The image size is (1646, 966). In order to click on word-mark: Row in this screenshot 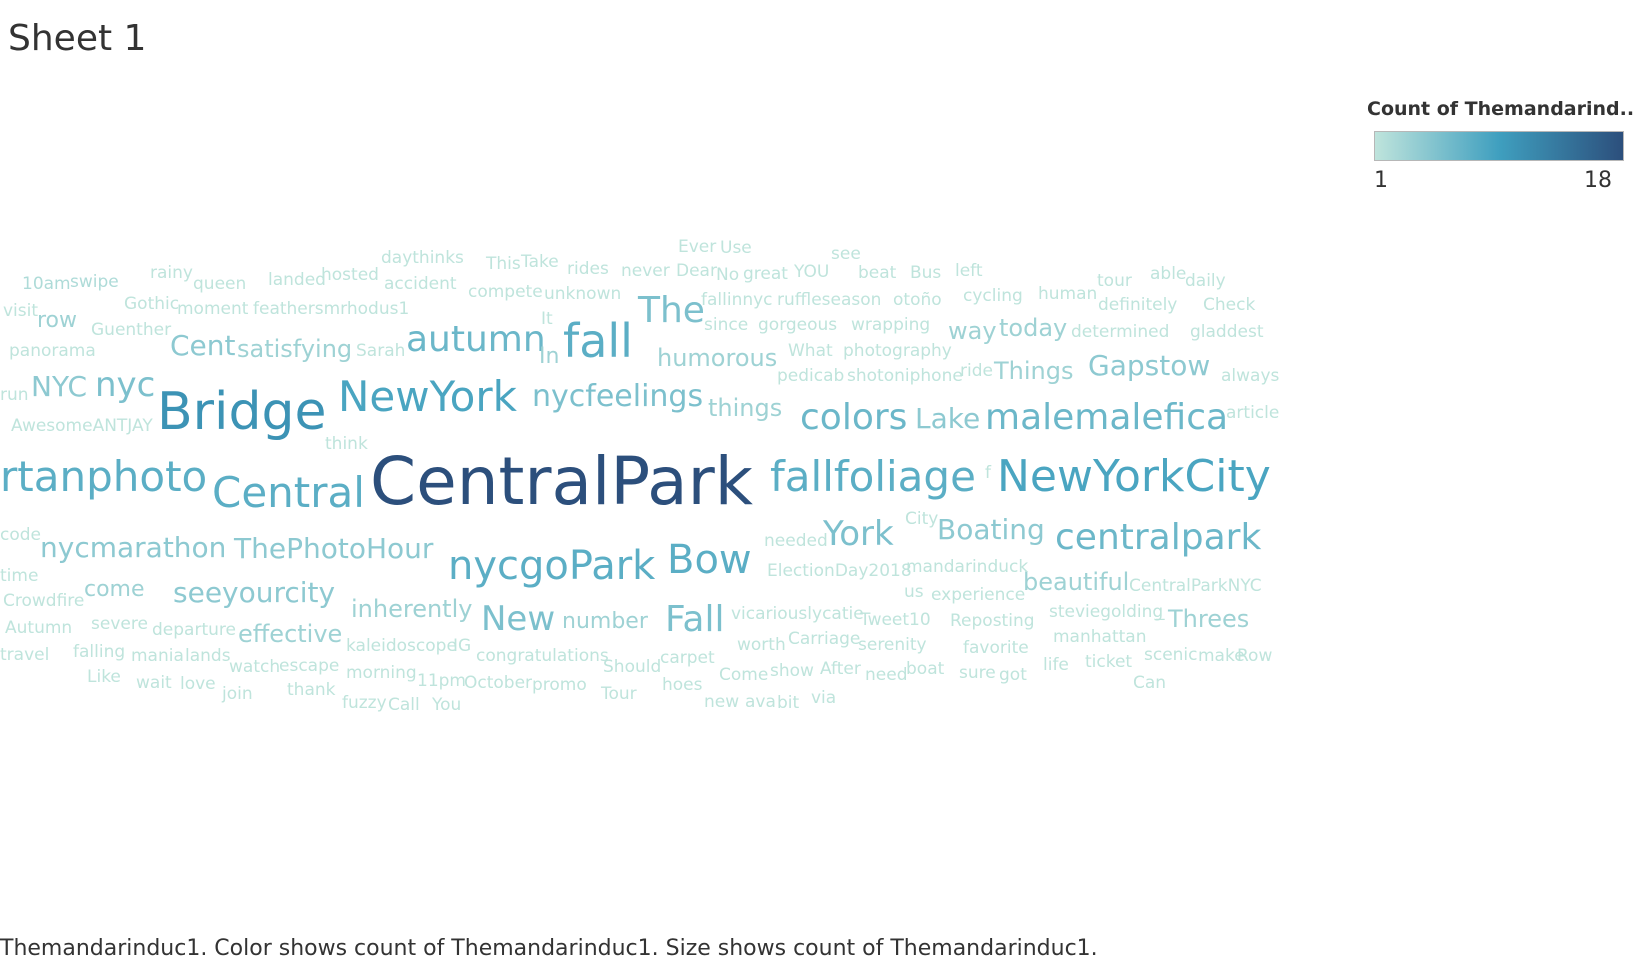, I will do `click(1255, 656)`.